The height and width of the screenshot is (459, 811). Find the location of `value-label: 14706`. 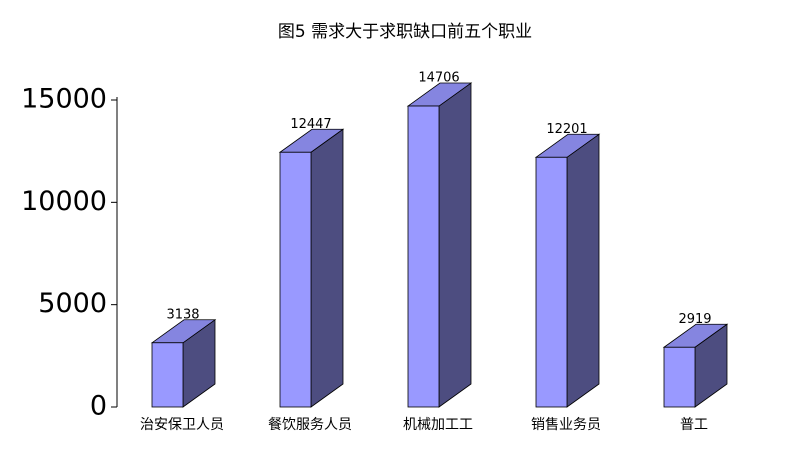

value-label: 14706 is located at coordinates (438, 78).